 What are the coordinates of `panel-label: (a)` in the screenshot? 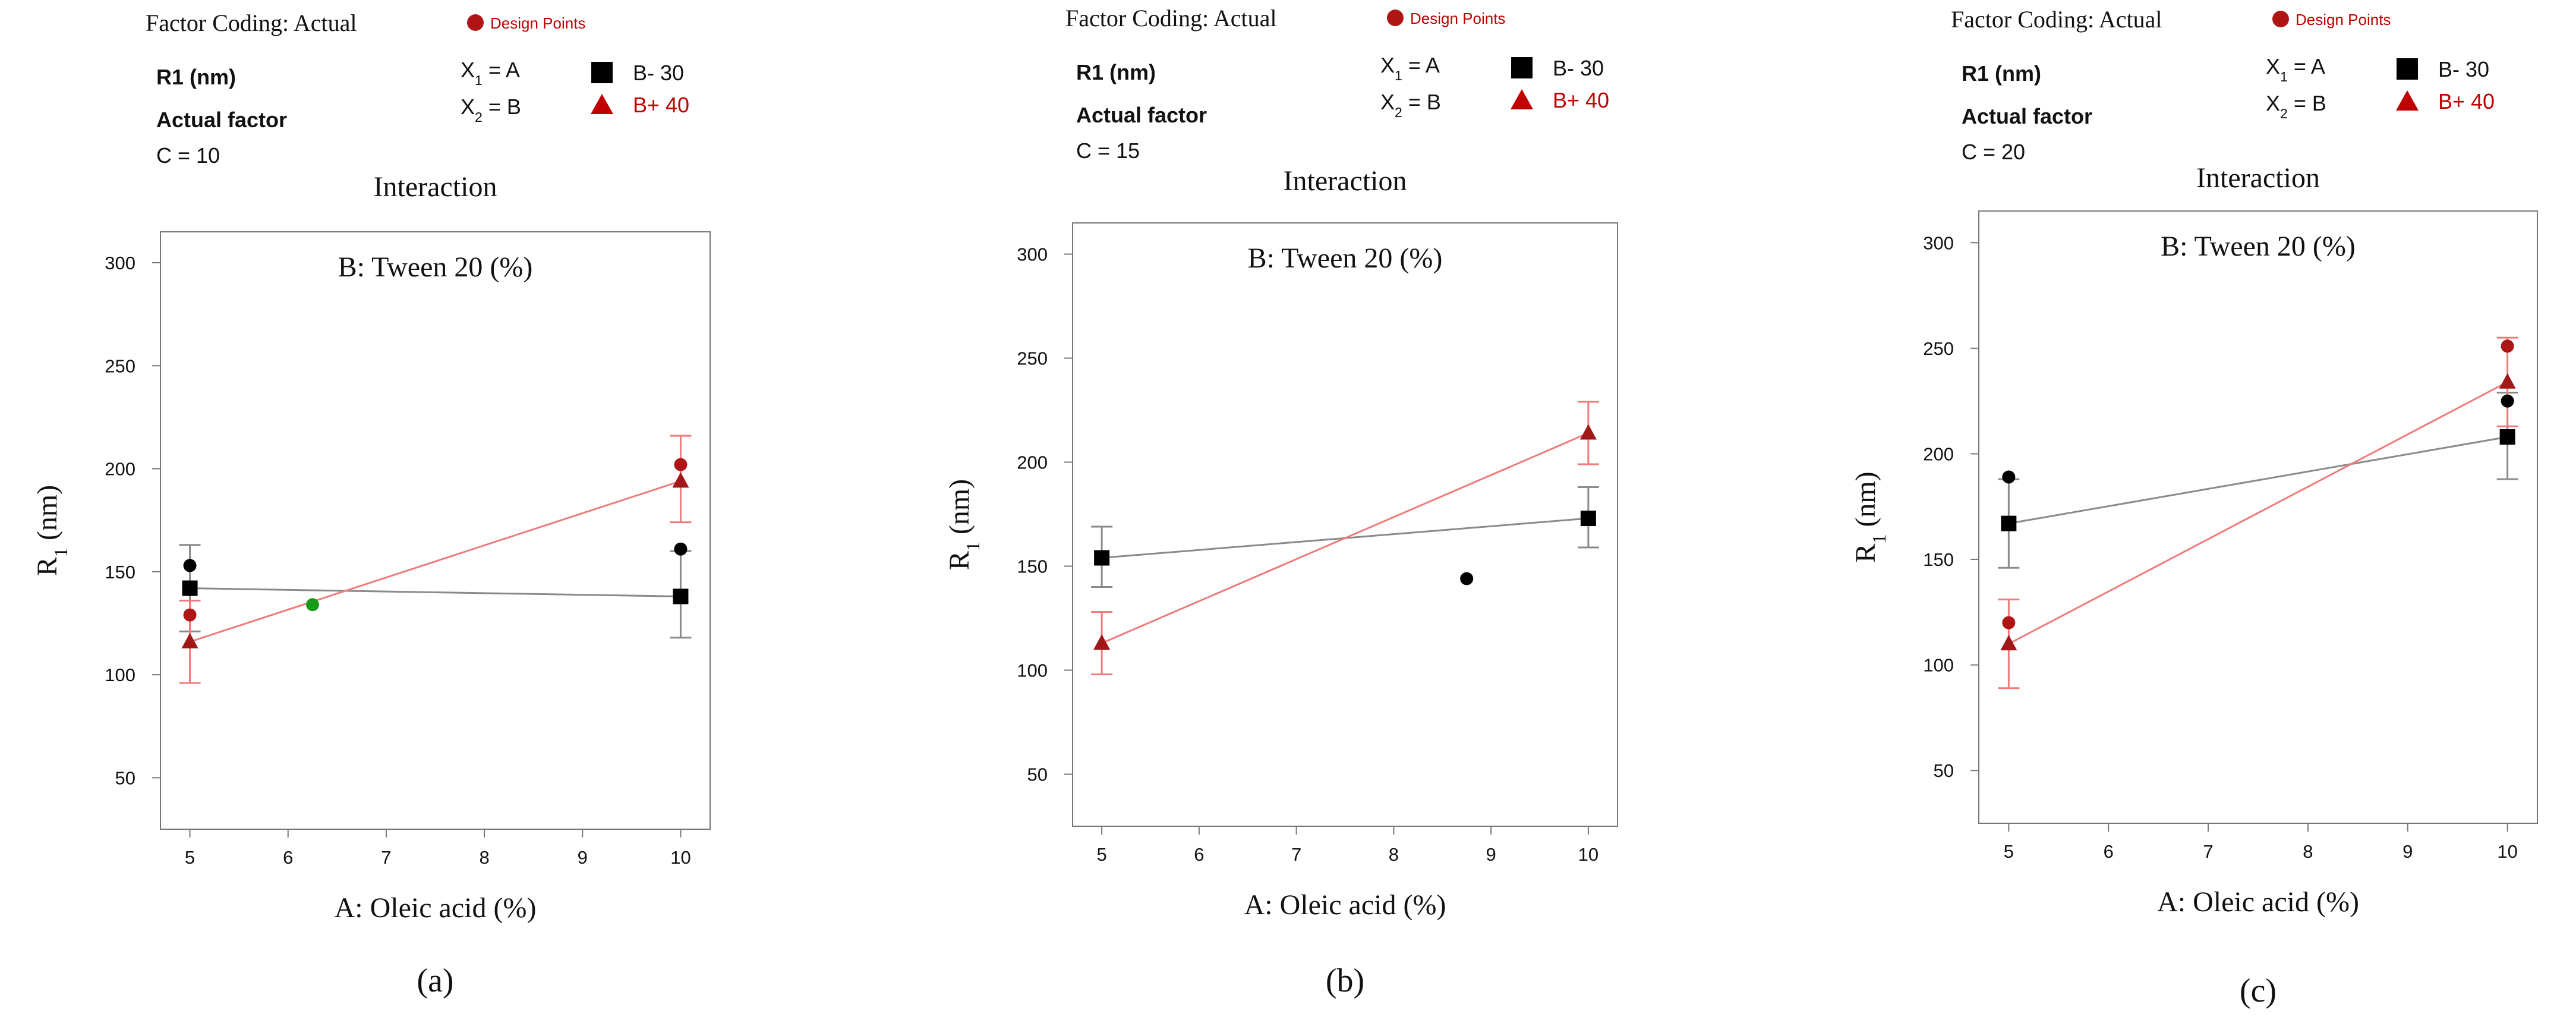 It's located at (435, 980).